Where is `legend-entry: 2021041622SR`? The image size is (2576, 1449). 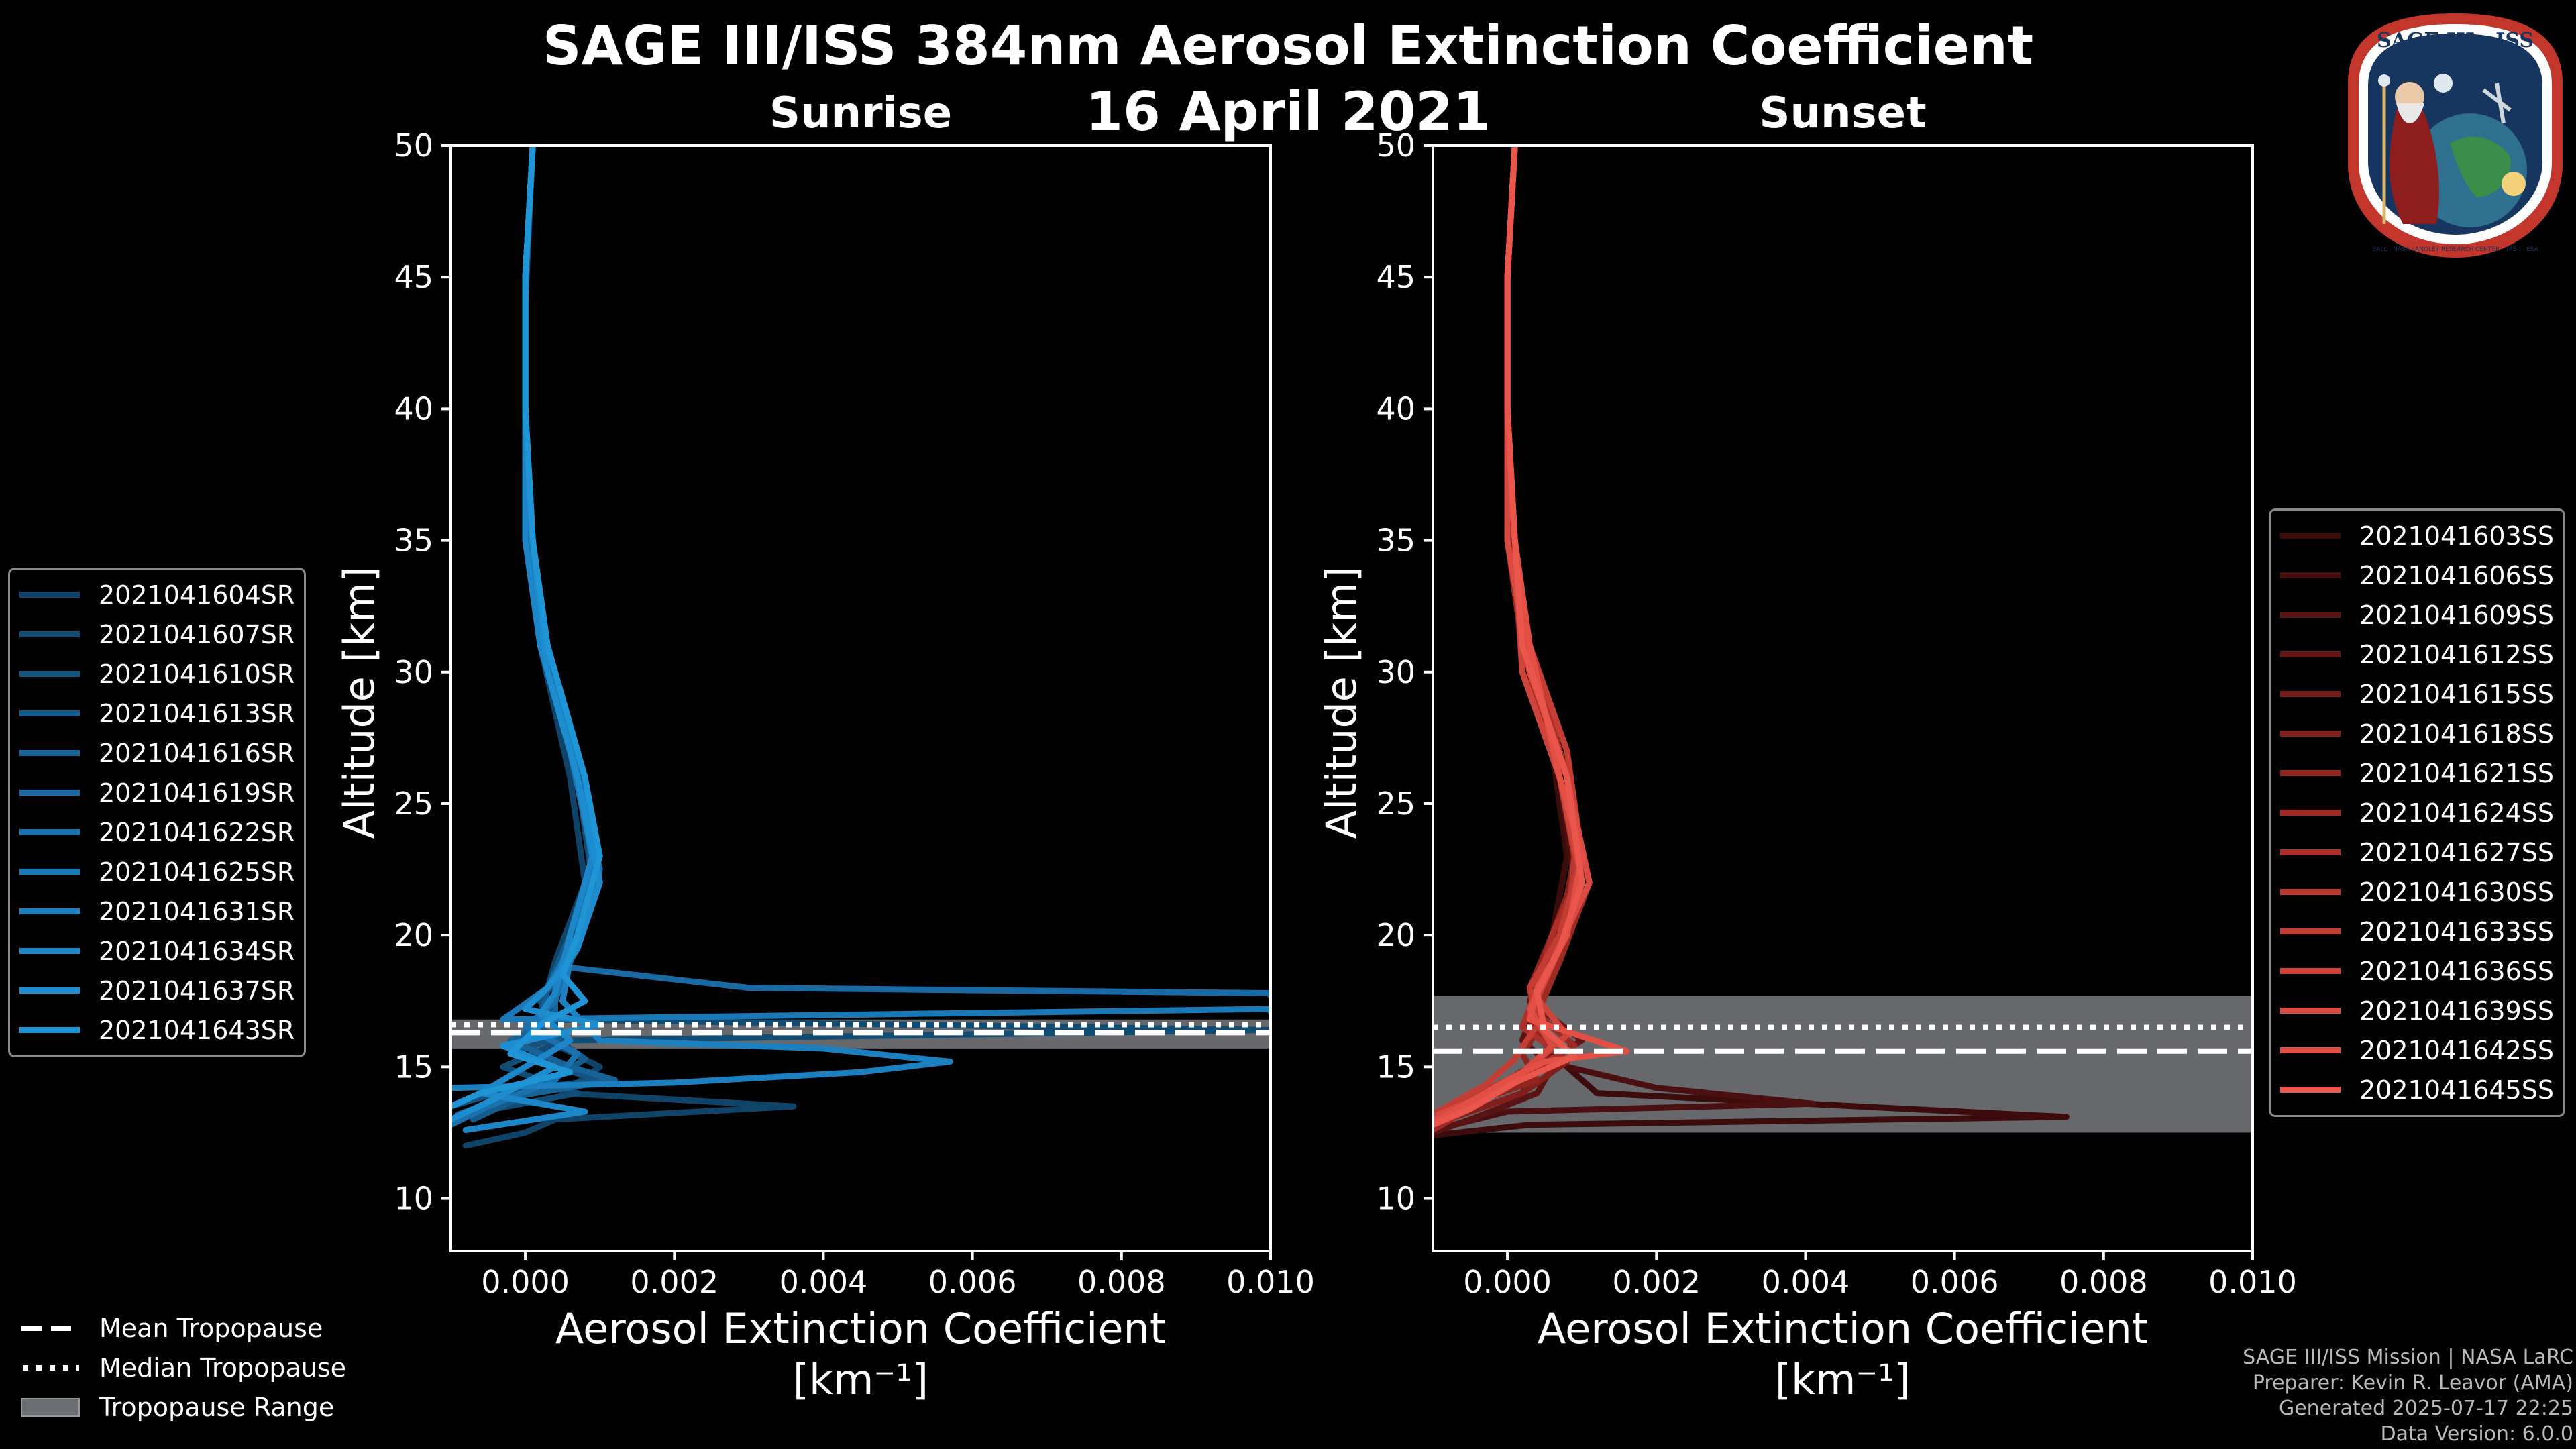
legend-entry: 2021041622SR is located at coordinates (156, 832).